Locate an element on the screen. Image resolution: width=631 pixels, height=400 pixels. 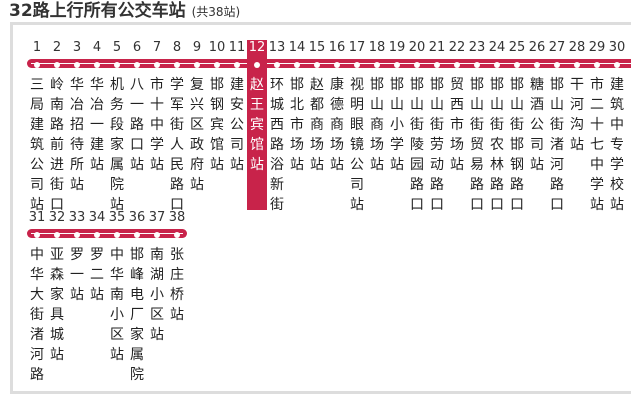
station-item: 5 机务段家属院站 is located at coordinates (117, 127).